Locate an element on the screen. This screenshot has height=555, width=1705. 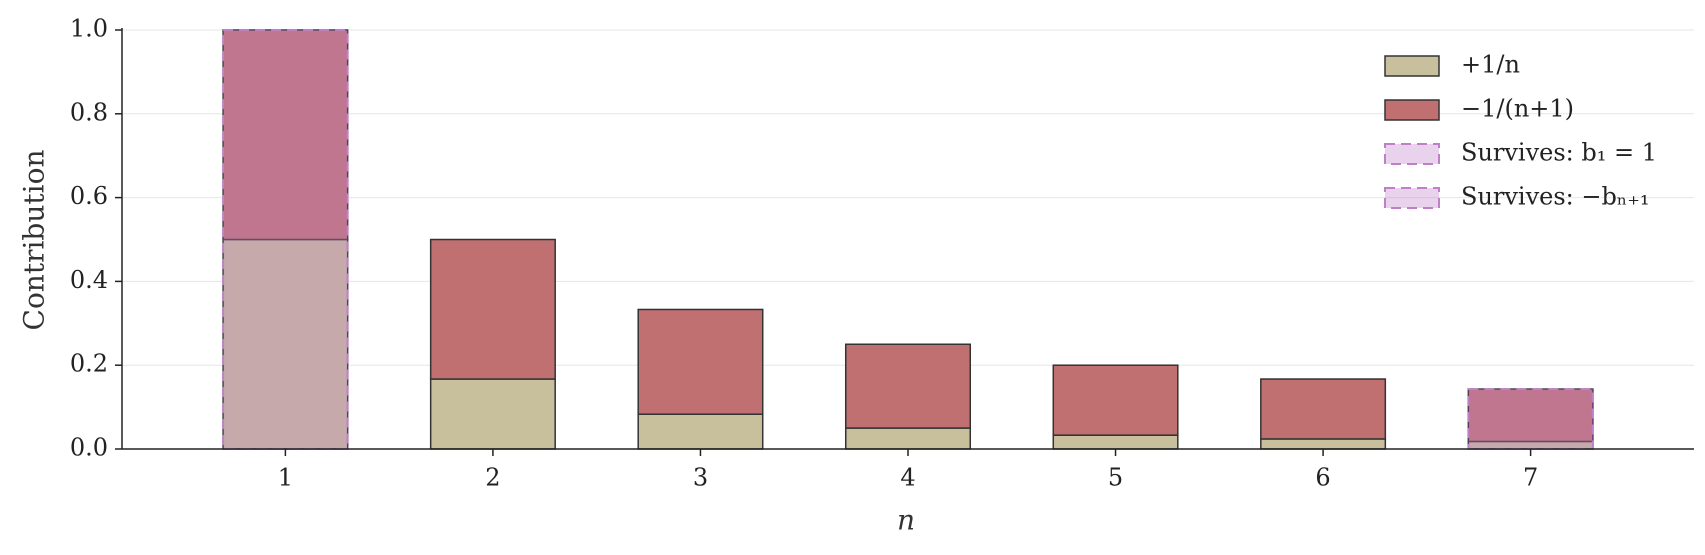
y-tick-label: 1.0 is located at coordinates (89, 29).